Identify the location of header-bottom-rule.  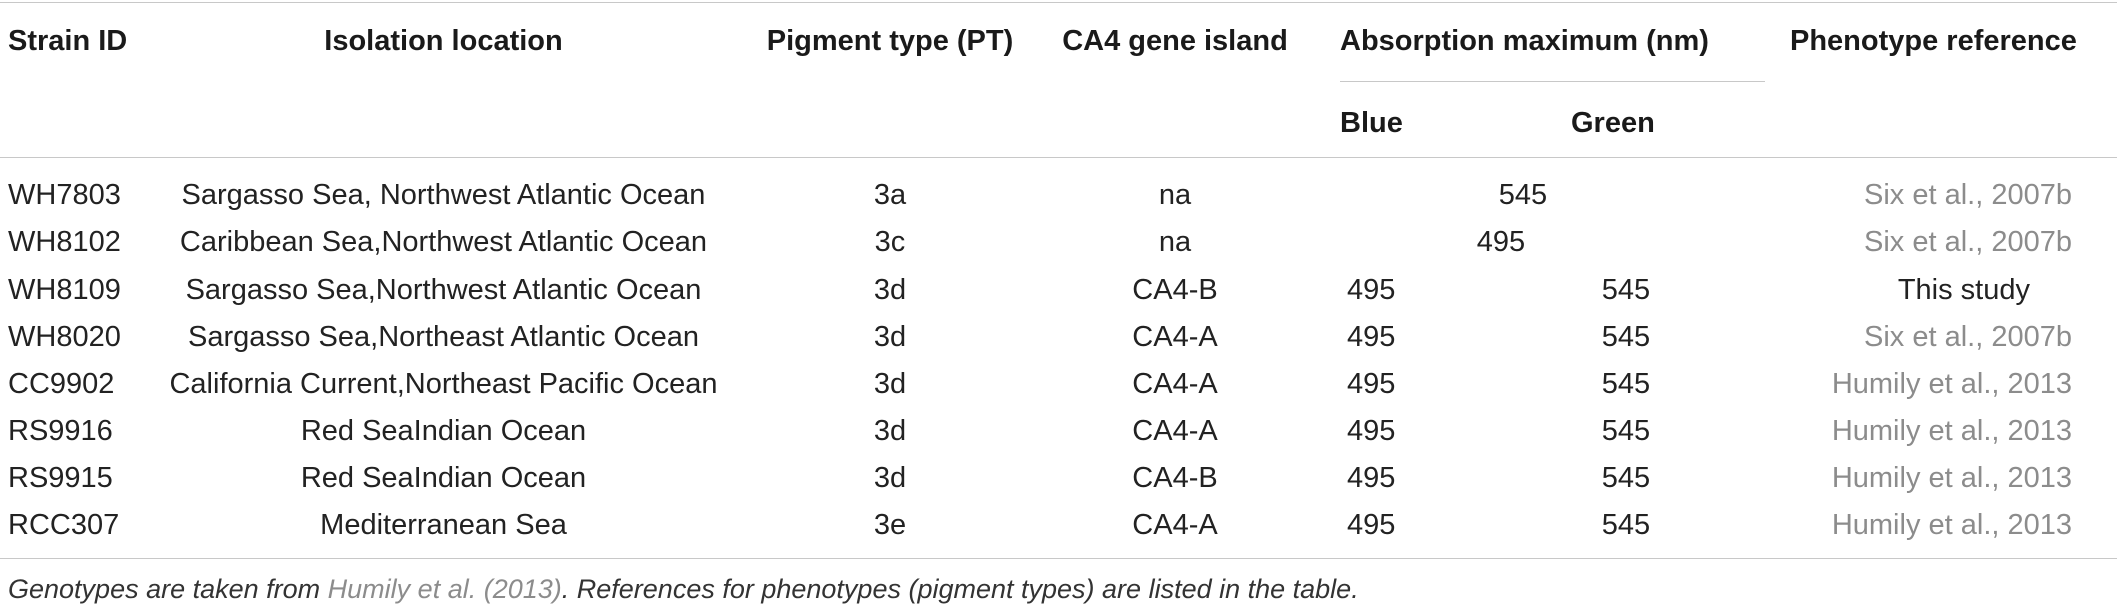
(1058, 157).